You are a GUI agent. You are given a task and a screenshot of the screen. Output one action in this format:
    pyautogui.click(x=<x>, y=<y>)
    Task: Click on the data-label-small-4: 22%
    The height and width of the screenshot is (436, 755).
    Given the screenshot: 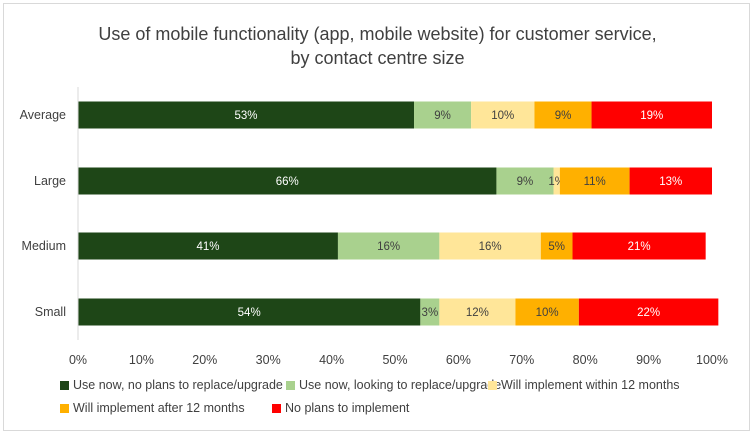 What is the action you would take?
    pyautogui.click(x=648, y=313)
    